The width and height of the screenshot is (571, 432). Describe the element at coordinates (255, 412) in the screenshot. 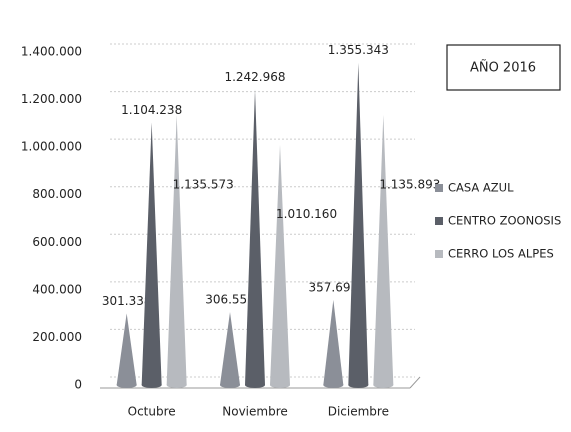

I see `x-tick-label: Noviembre` at that location.